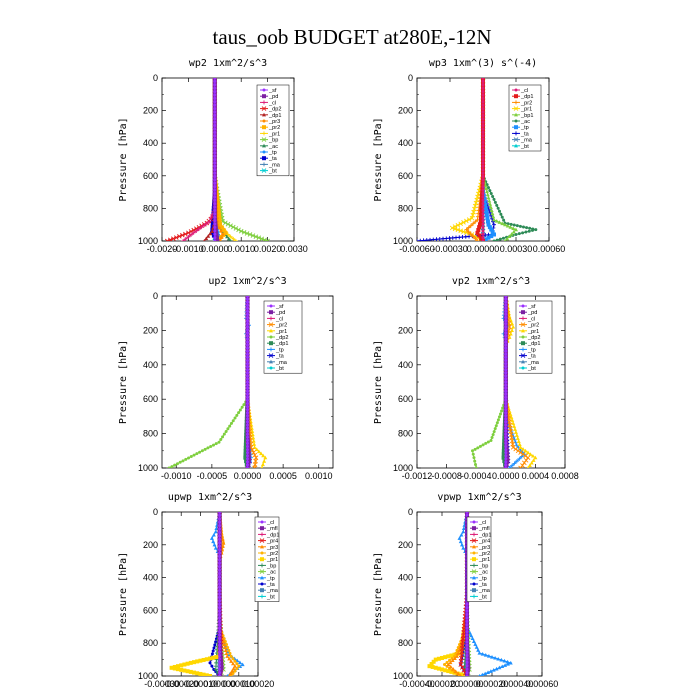  Describe the element at coordinates (405, 399) in the screenshot. I see `y-tick-label: 600` at that location.